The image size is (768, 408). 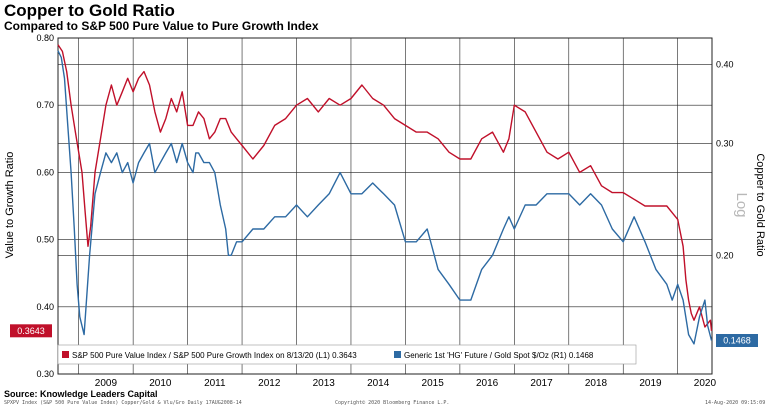 I want to click on legend-box, so click(x=347, y=354).